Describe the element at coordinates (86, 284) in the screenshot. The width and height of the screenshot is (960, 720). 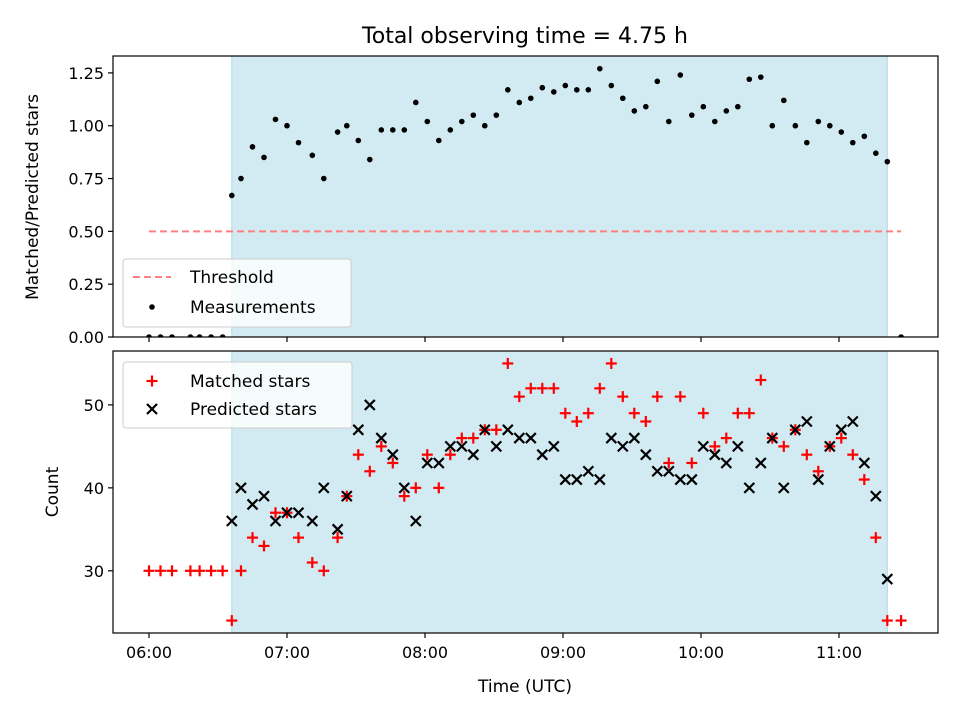
I see `ratio-y-tick-label: 0.25` at that location.